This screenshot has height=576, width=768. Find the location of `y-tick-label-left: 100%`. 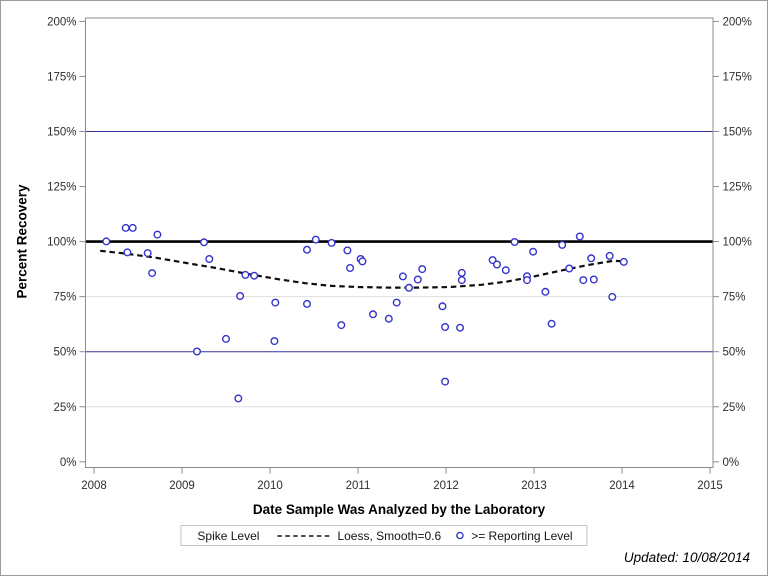

y-tick-label-left: 100% is located at coordinates (61, 243).